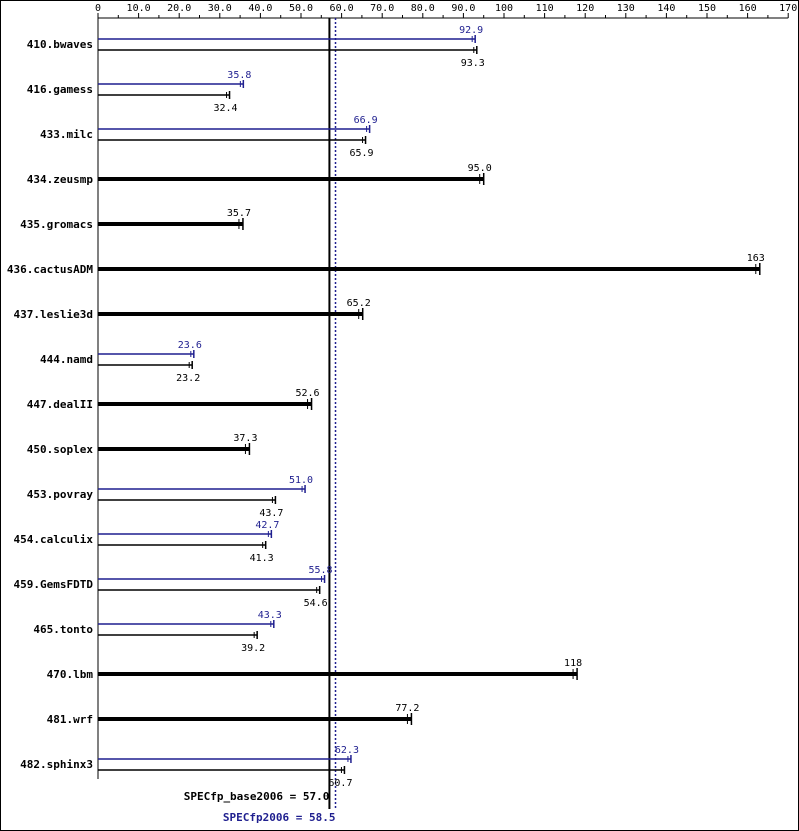  What do you see at coordinates (707, 8) in the screenshot?
I see `x-tick-label: 150` at bounding box center [707, 8].